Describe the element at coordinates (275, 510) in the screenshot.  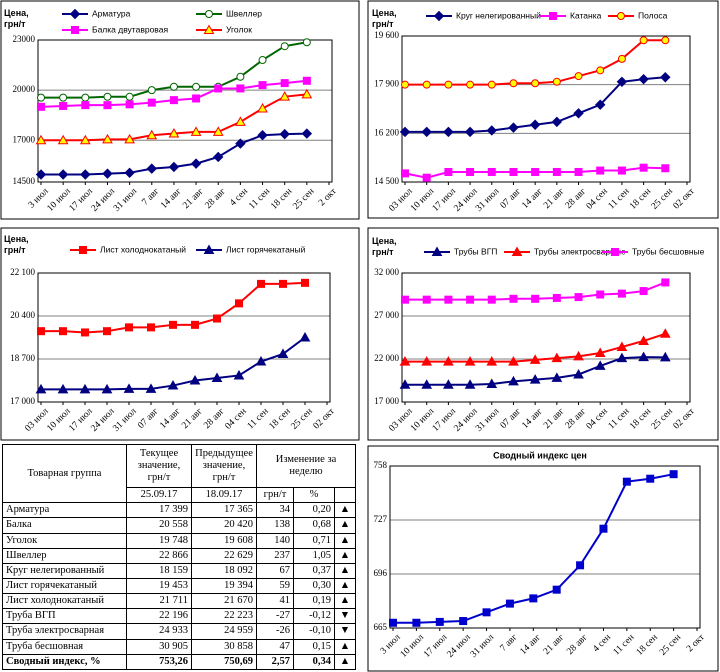
I see `table-cell: 34` at that location.